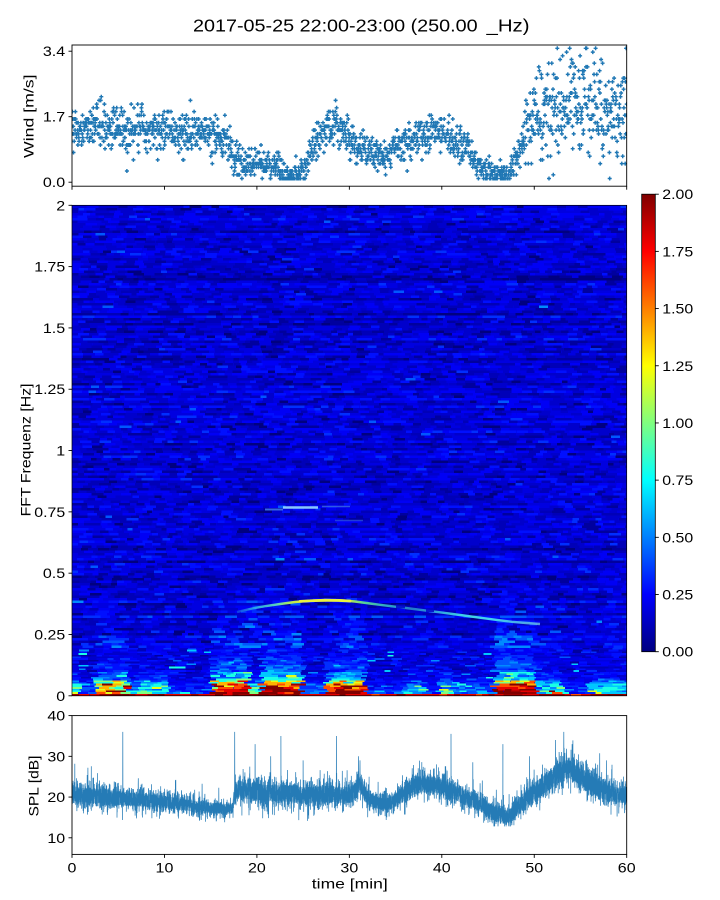  I want to click on svg-text: 1, so click(60, 451).